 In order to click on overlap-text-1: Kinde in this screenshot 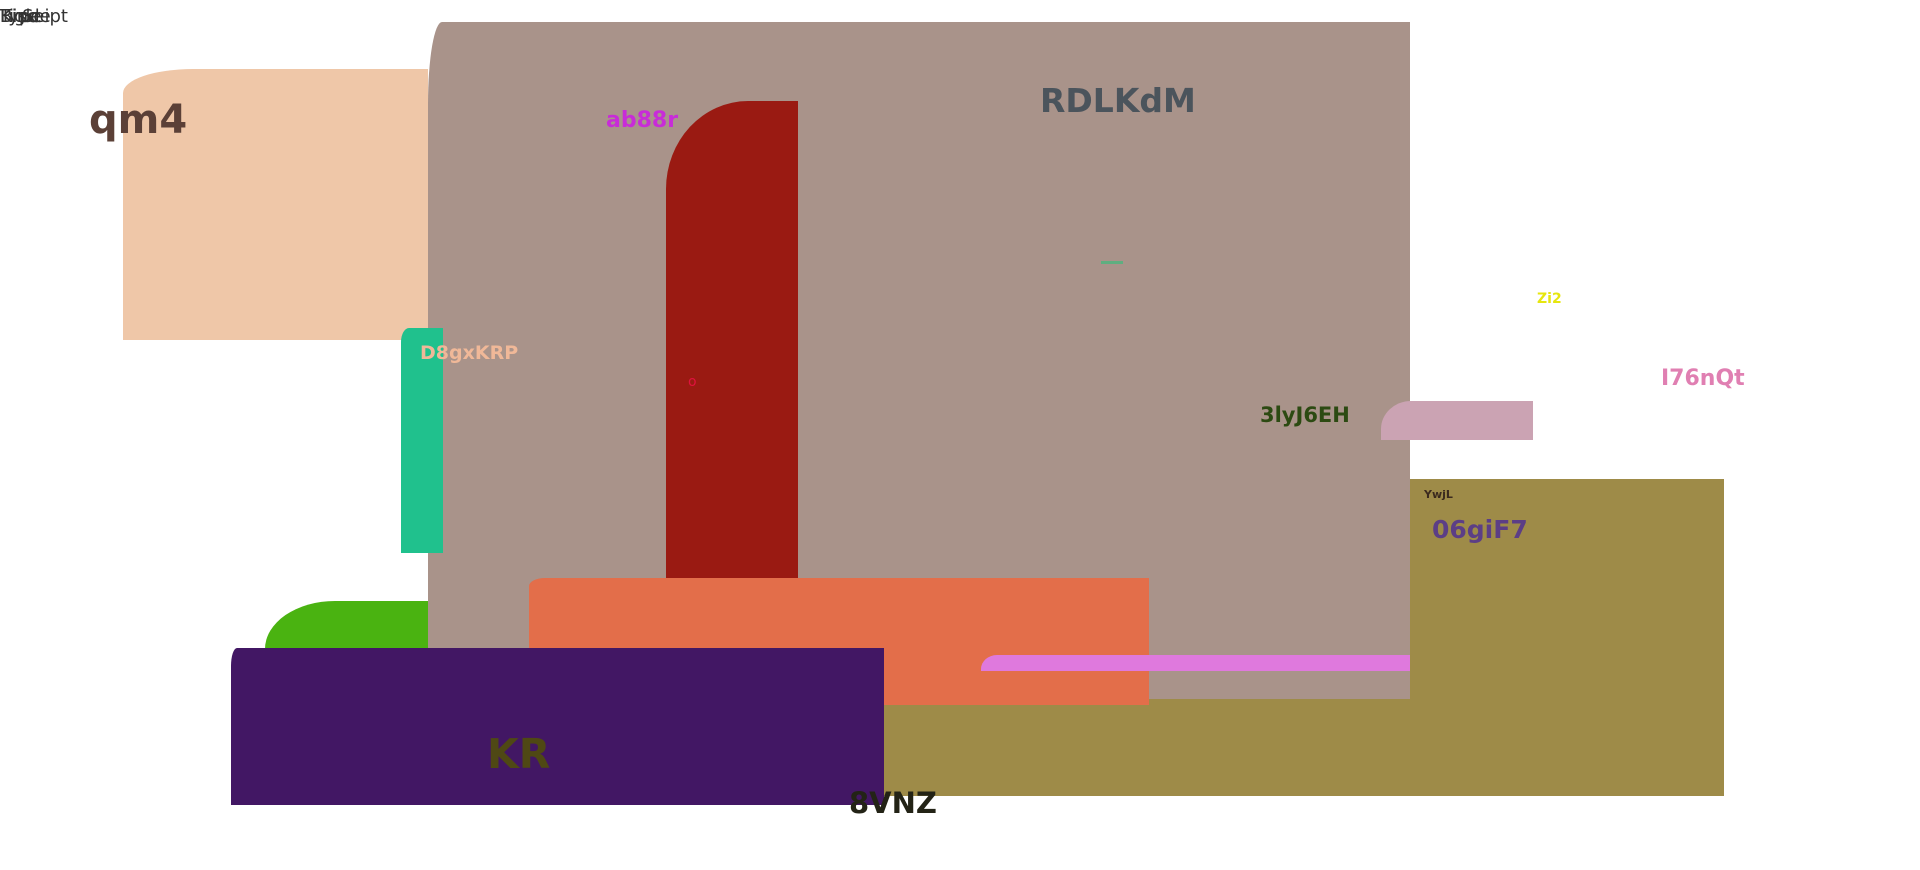, I will do `click(25, 16)`.